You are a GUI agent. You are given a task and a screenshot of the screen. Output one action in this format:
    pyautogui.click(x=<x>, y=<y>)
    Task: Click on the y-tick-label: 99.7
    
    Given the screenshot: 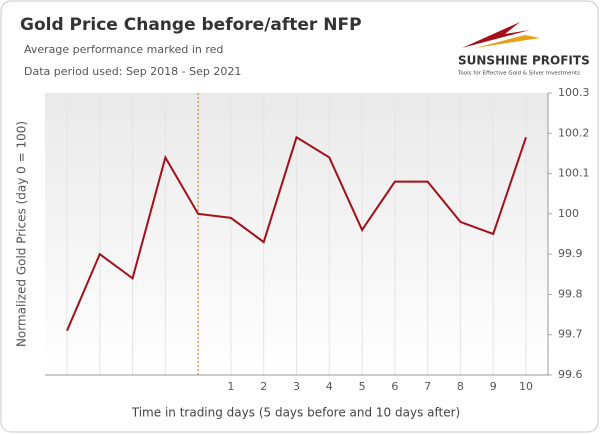 What is the action you would take?
    pyautogui.click(x=570, y=334)
    